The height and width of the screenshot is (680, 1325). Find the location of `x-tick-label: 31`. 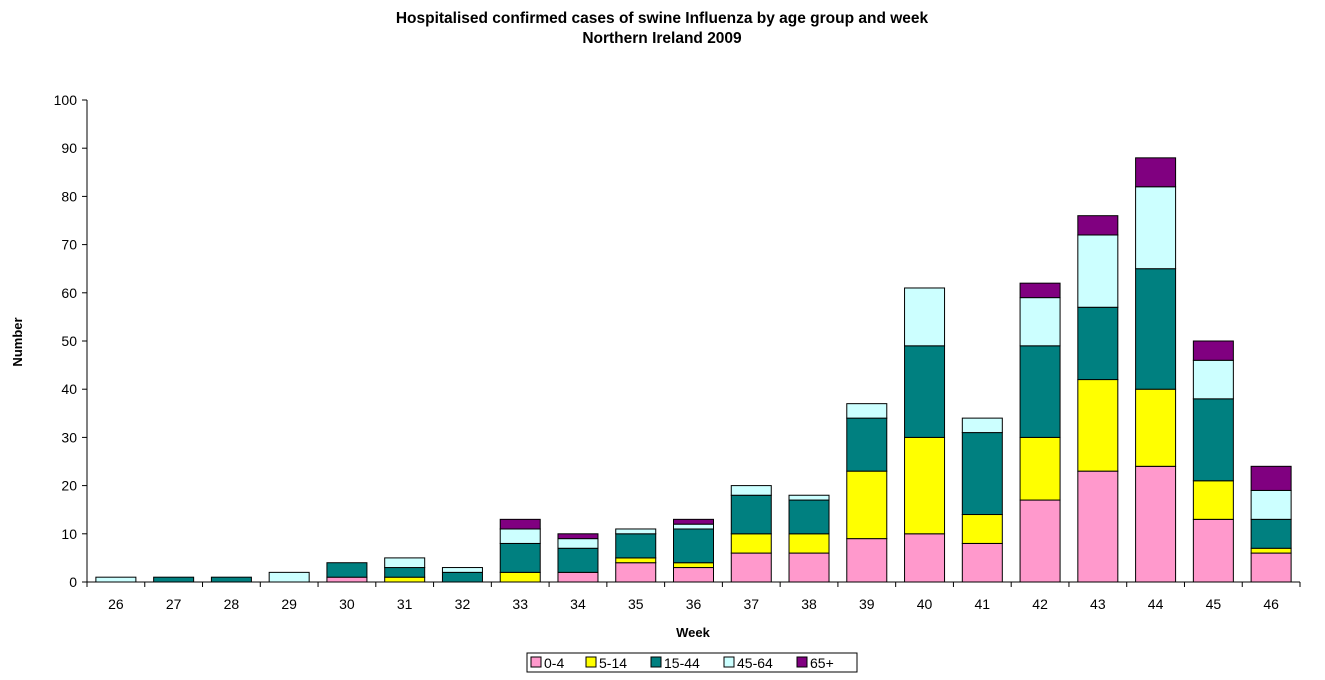

x-tick-label: 31 is located at coordinates (405, 604).